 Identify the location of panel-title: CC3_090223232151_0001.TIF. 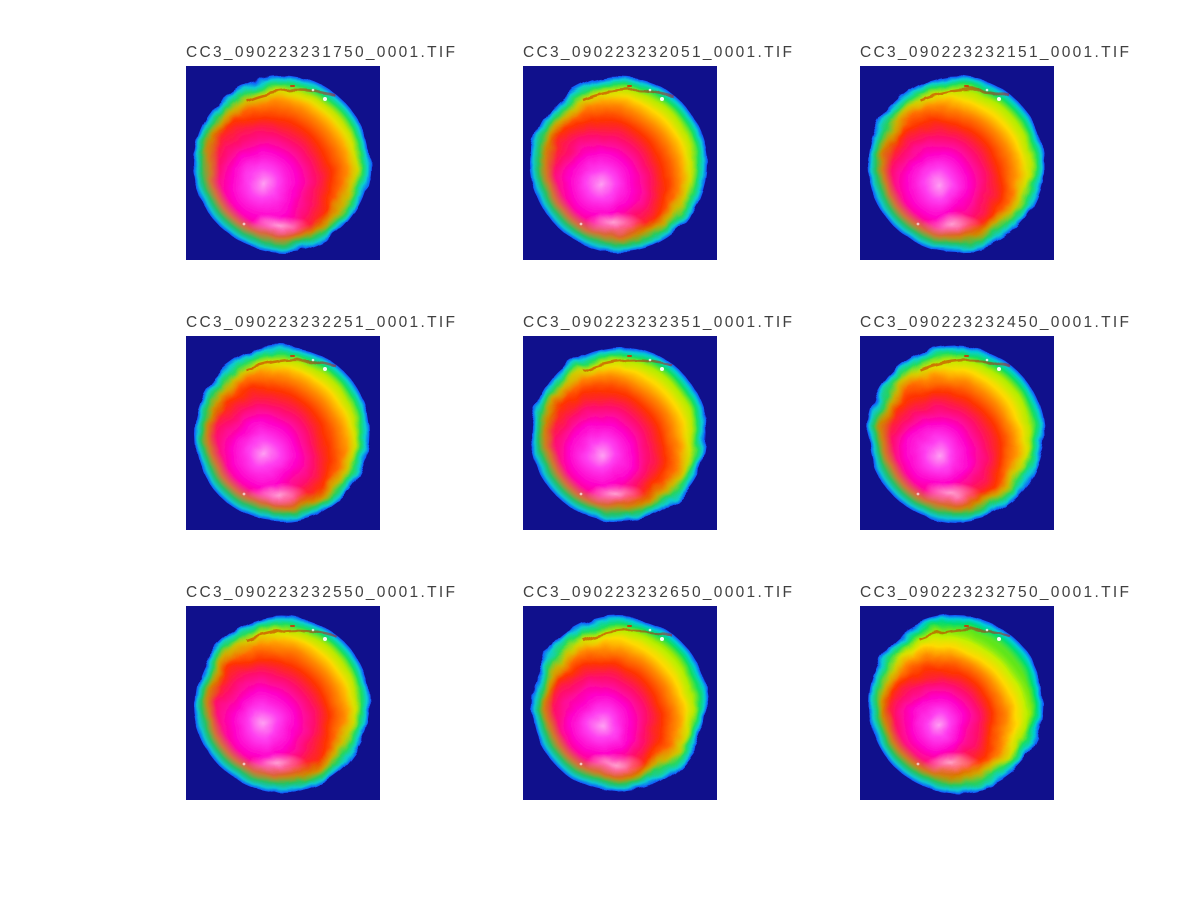
(996, 52).